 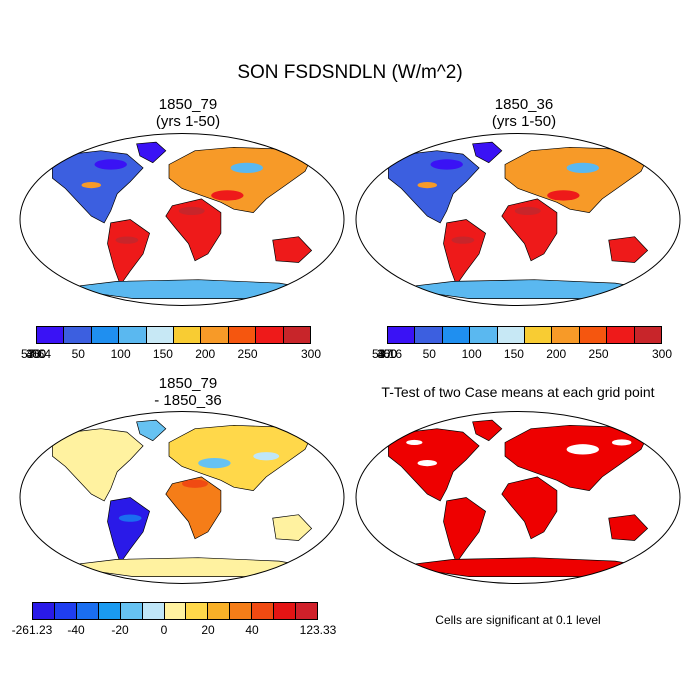 I want to click on colorbar-tick-label: 4.1, so click(x=387, y=354).